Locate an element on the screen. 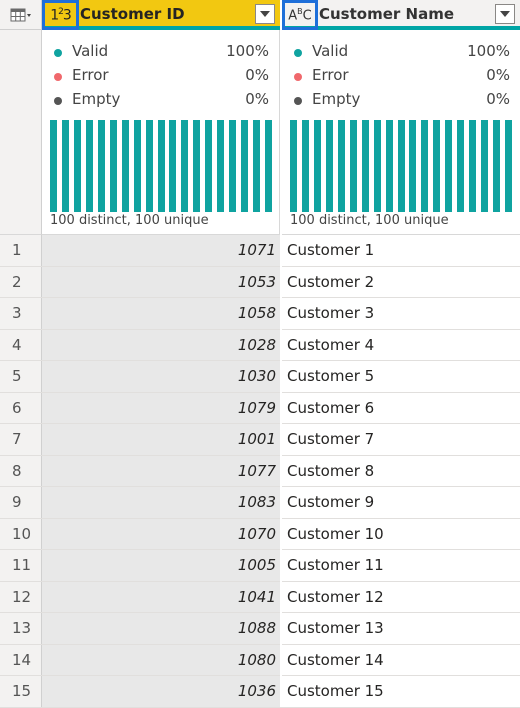 This screenshot has width=520, height=708. column-header-customer-id: 123 Customer ID is located at coordinates (161, 15).